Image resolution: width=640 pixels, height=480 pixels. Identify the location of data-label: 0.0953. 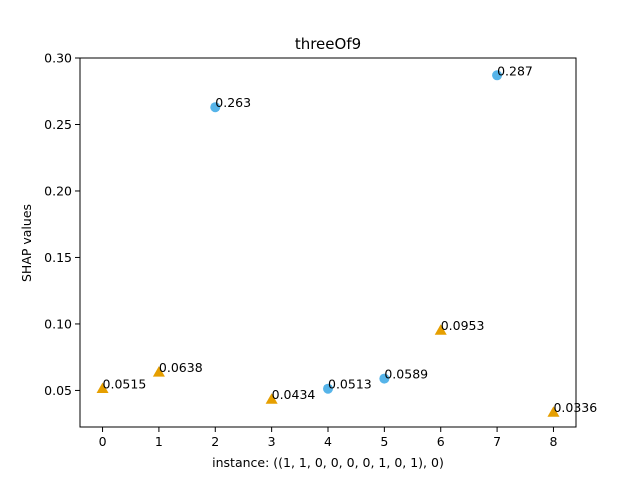
(463, 325).